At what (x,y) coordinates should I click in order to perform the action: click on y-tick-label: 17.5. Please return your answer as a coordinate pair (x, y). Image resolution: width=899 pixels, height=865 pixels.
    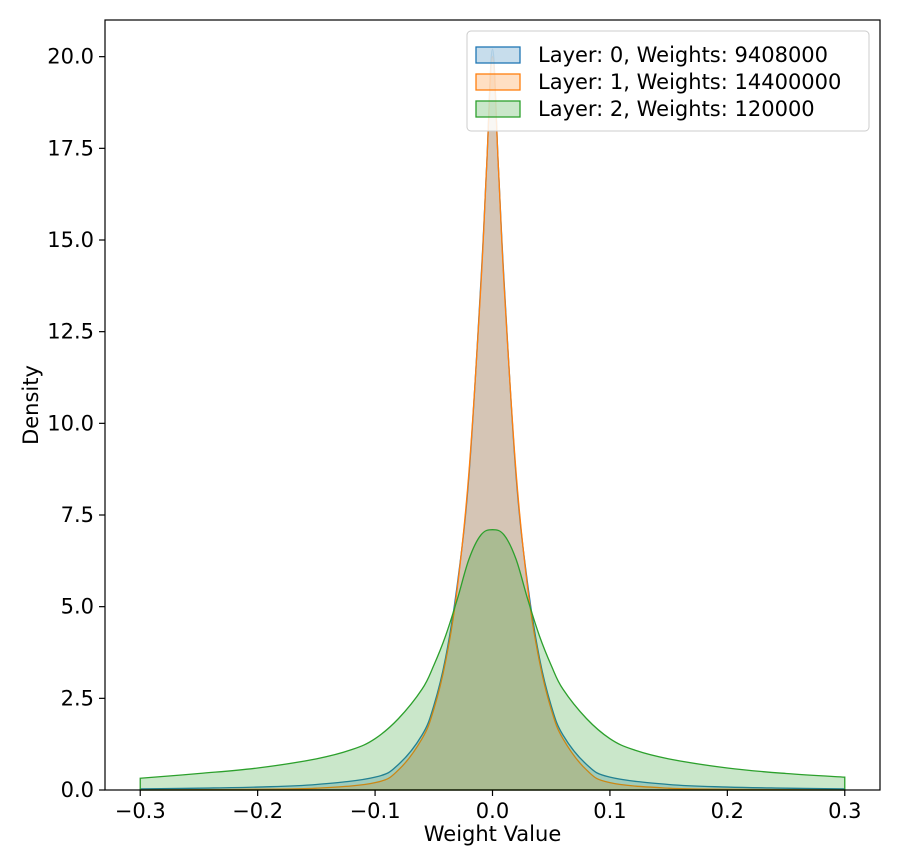
    Looking at the image, I should click on (70, 148).